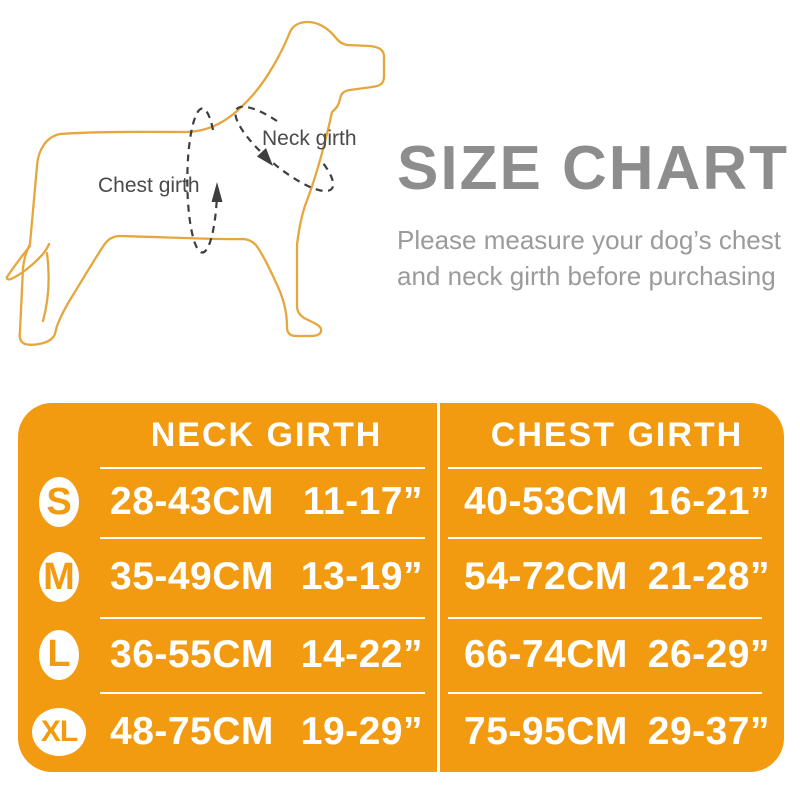  Describe the element at coordinates (708, 731) in the screenshot. I see `chest-in-value: 29-37”` at that location.